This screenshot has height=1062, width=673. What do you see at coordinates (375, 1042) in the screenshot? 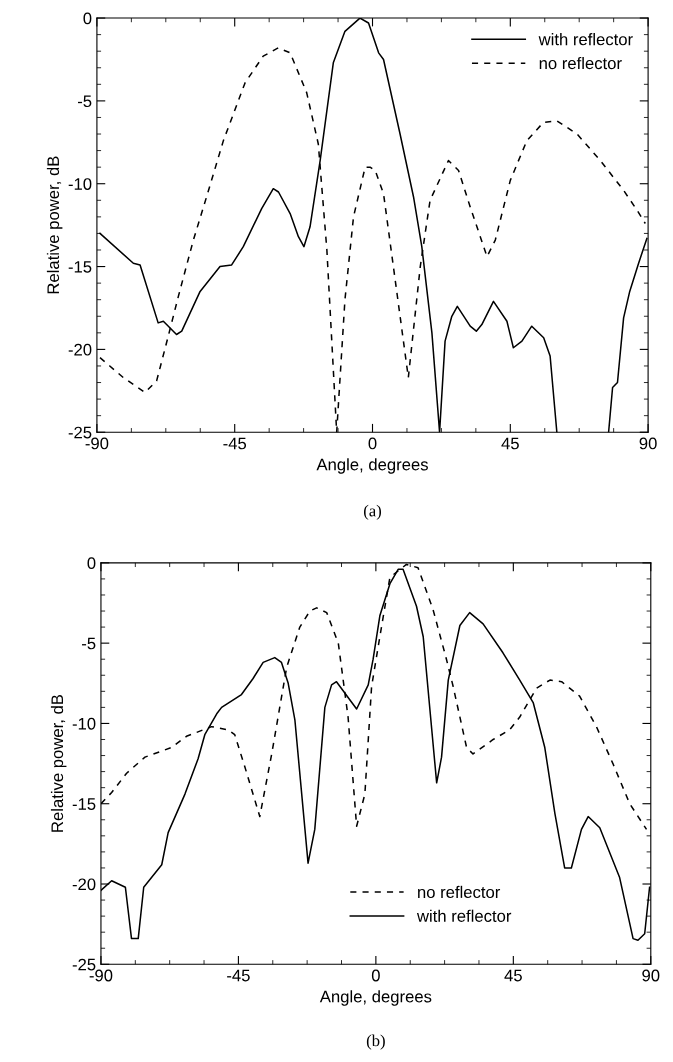
I see `text: (b)` at bounding box center [375, 1042].